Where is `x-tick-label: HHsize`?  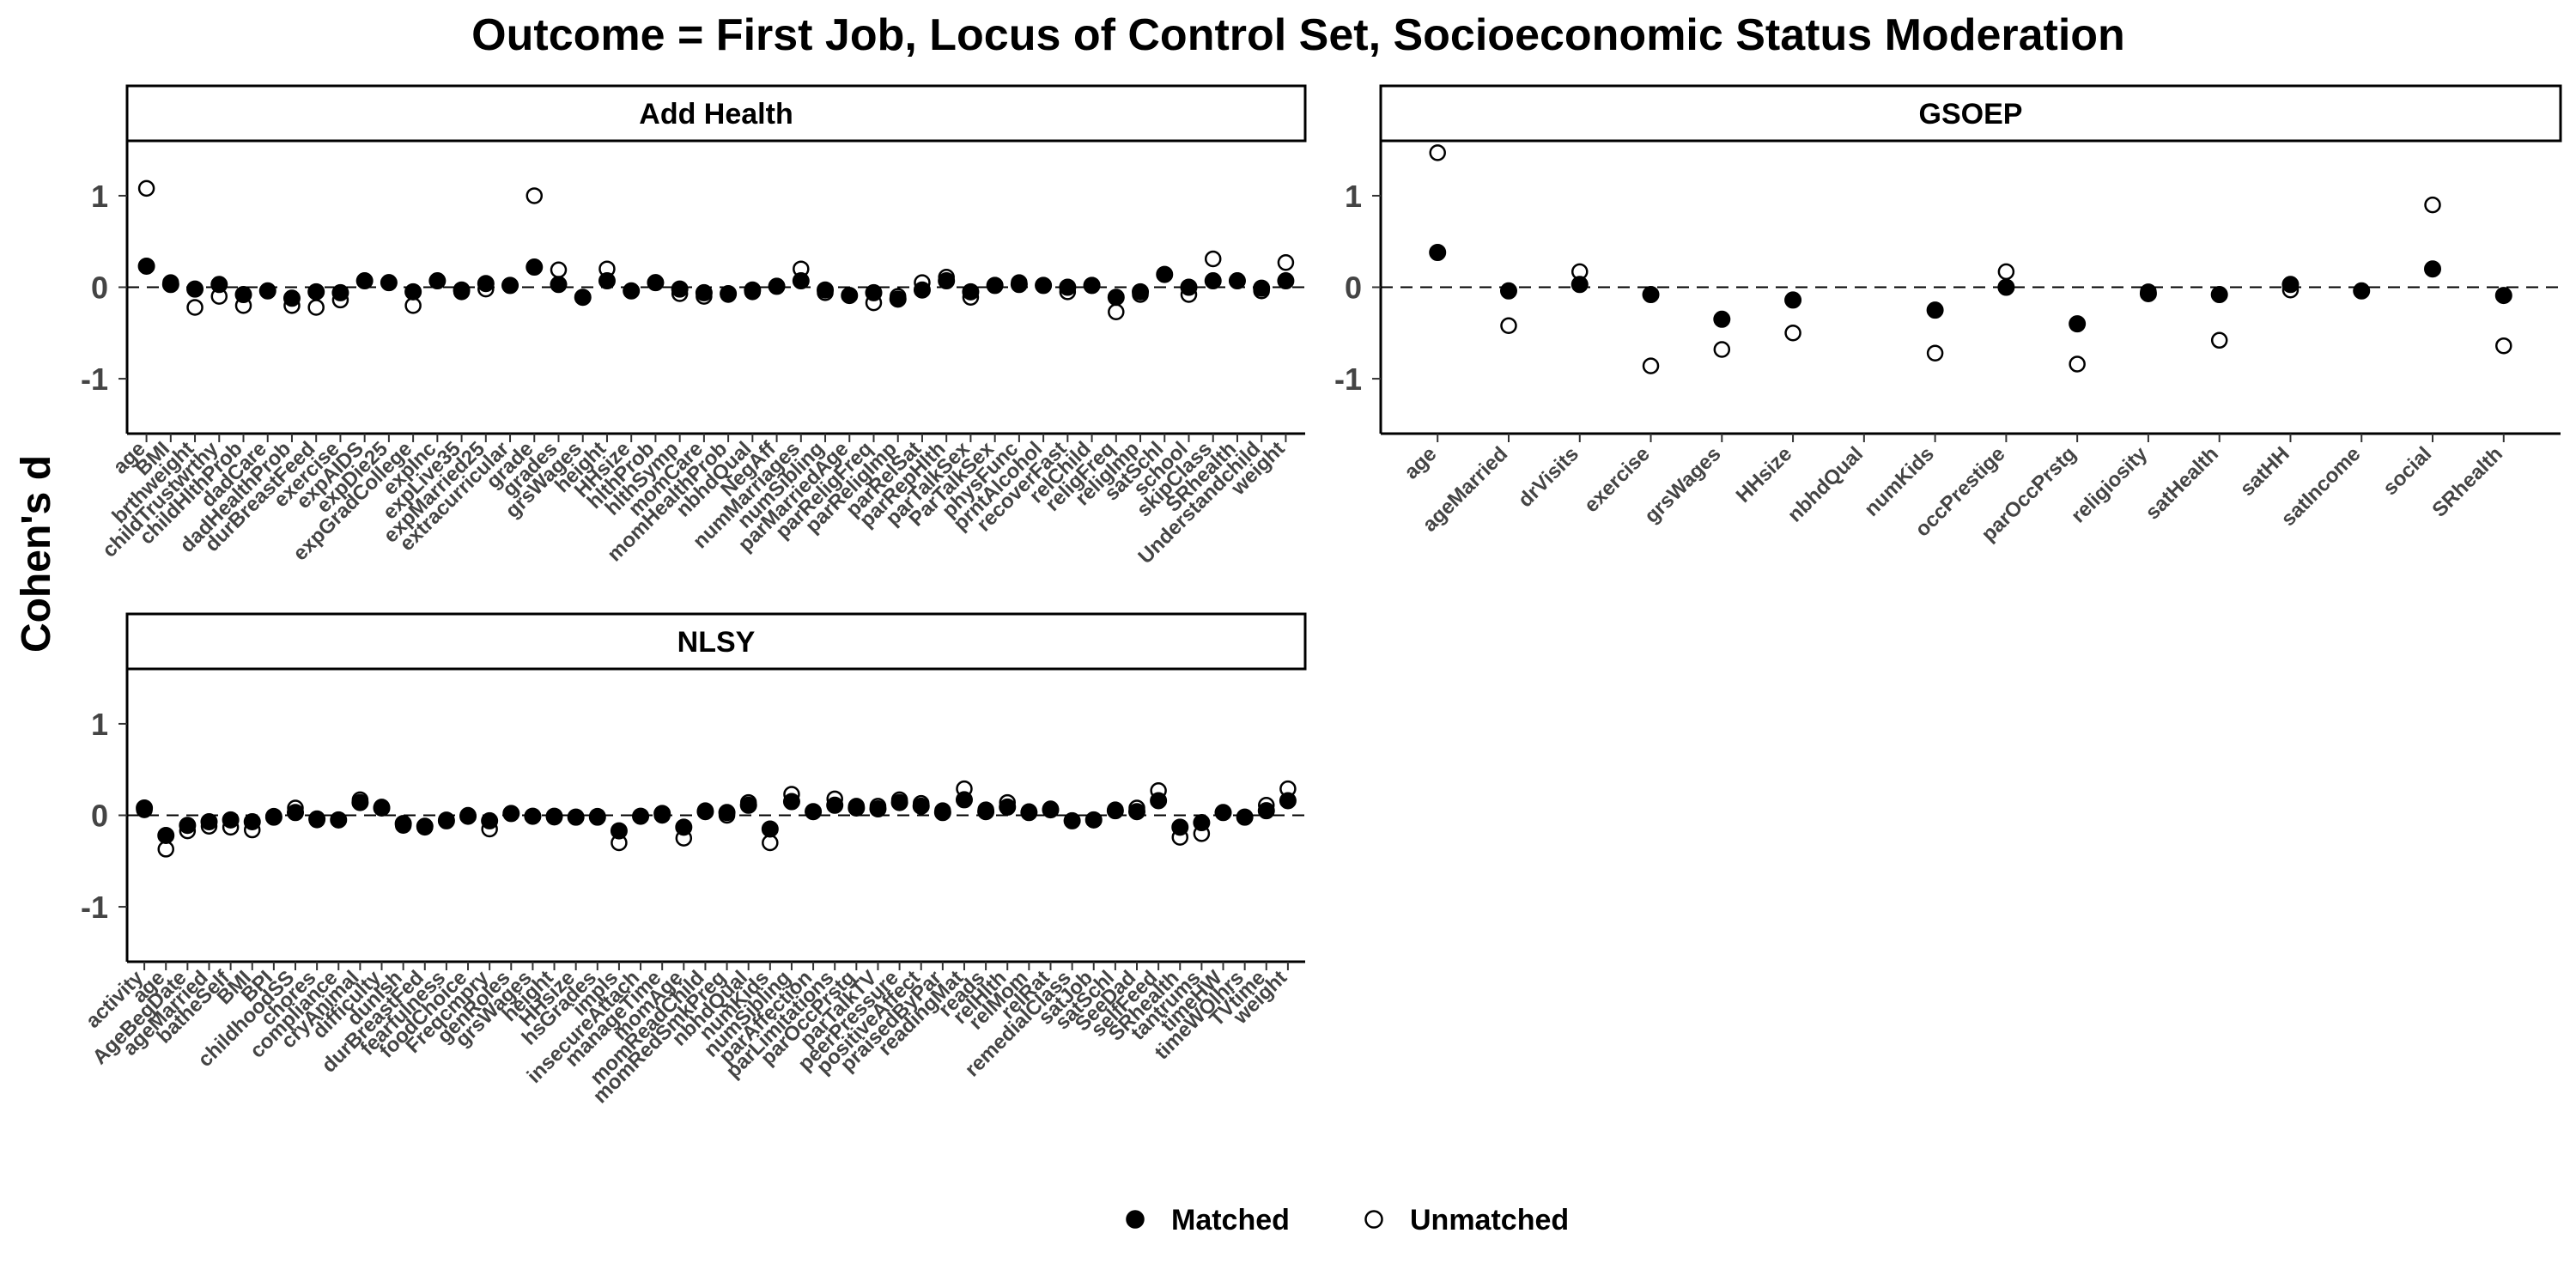
x-tick-label: HHsize is located at coordinates (1764, 474).